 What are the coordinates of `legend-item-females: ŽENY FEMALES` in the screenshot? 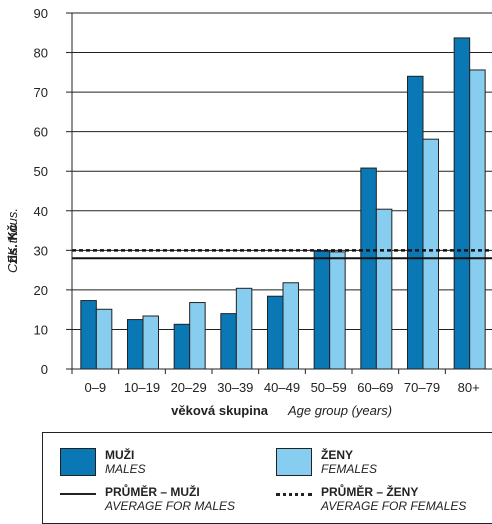 It's located at (326, 462).